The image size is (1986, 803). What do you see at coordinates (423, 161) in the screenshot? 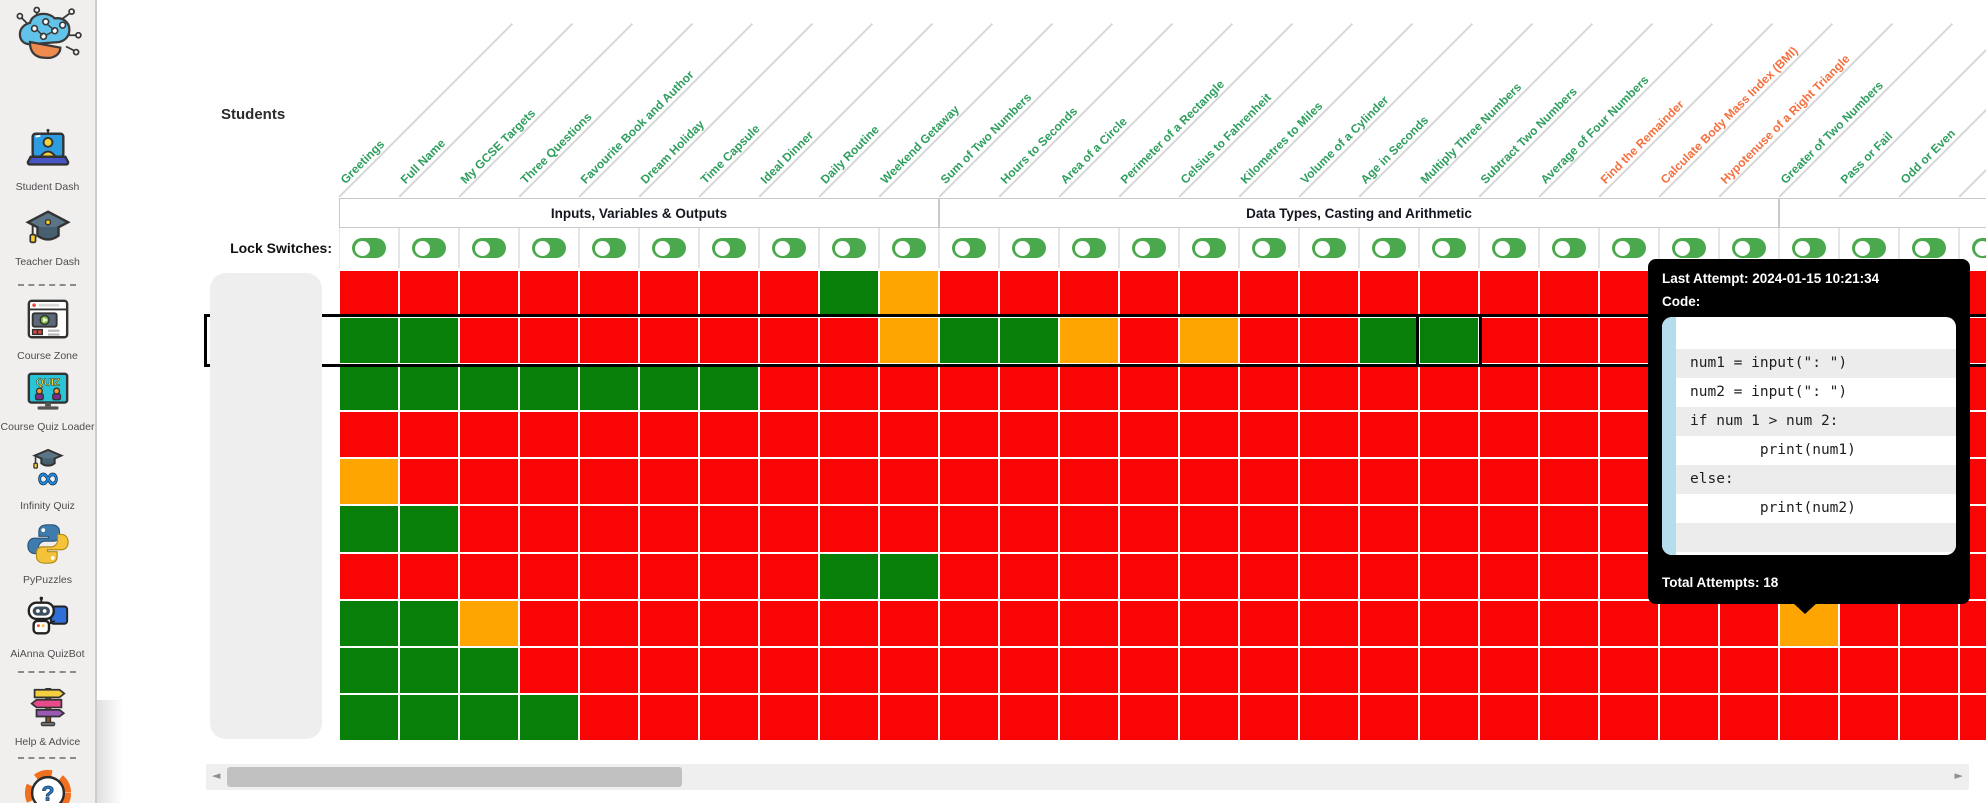
I see `task-column-header: Full Name` at bounding box center [423, 161].